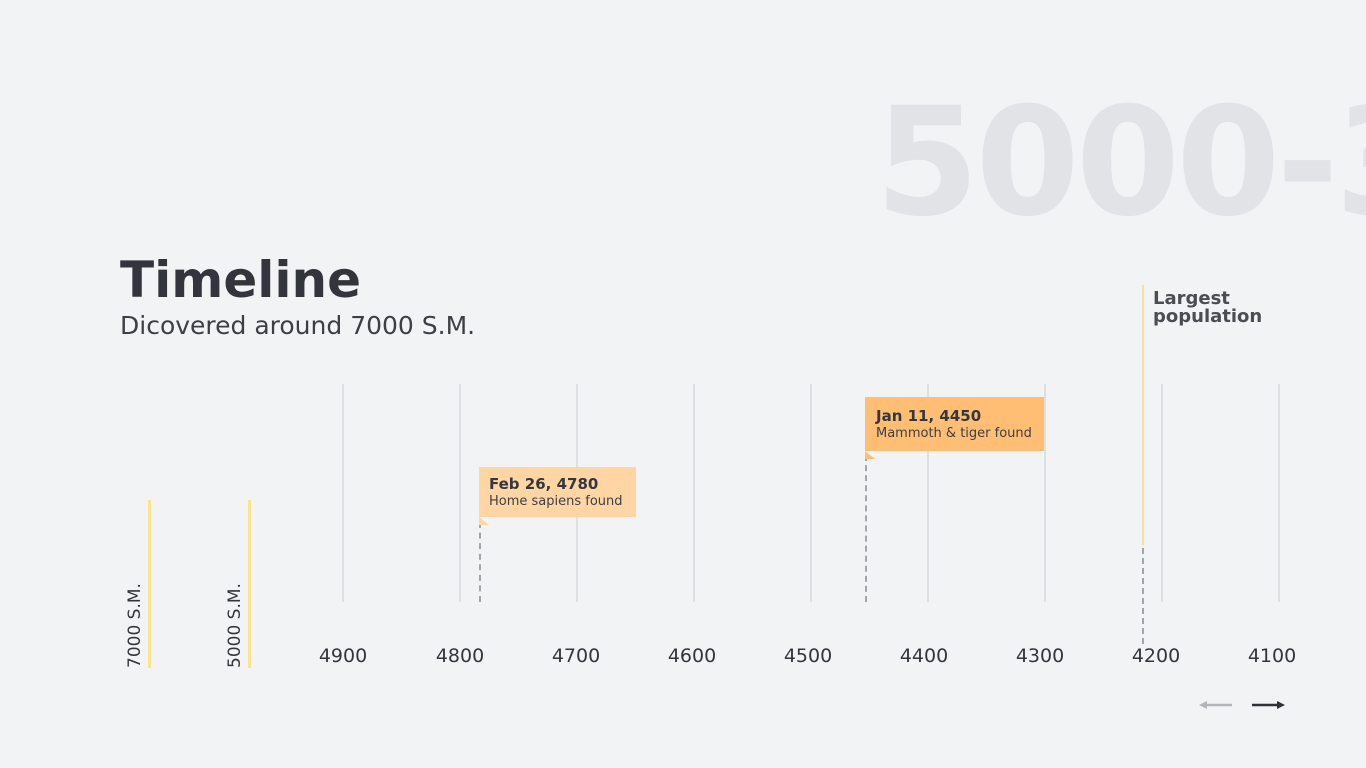  What do you see at coordinates (1143, 415) in the screenshot?
I see `milestone-marker-line` at bounding box center [1143, 415].